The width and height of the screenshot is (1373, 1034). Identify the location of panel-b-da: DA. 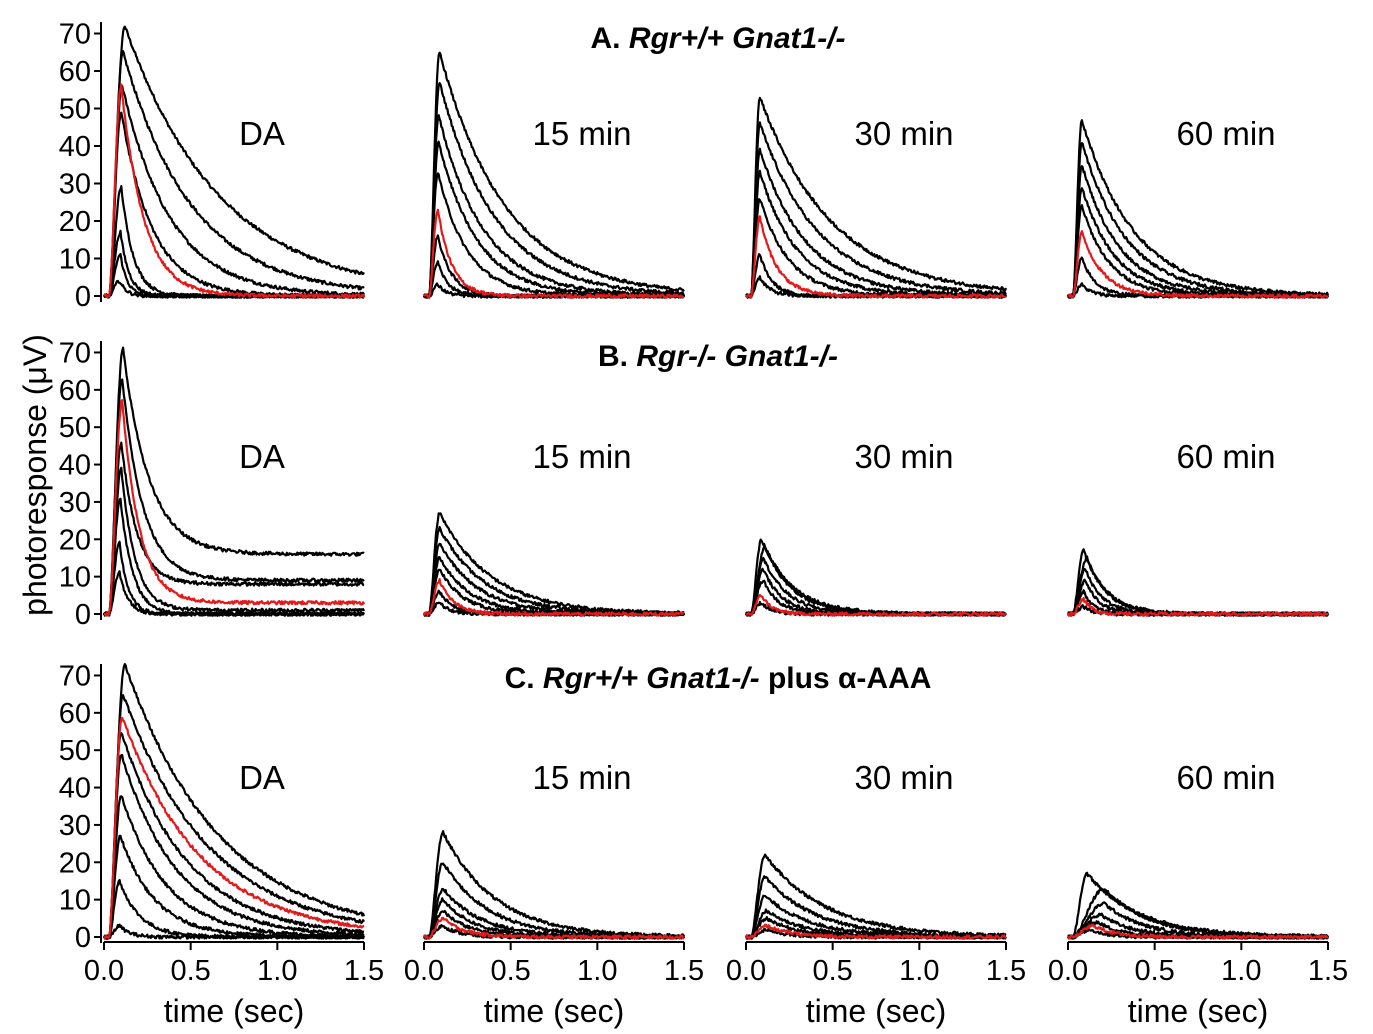
(234, 481).